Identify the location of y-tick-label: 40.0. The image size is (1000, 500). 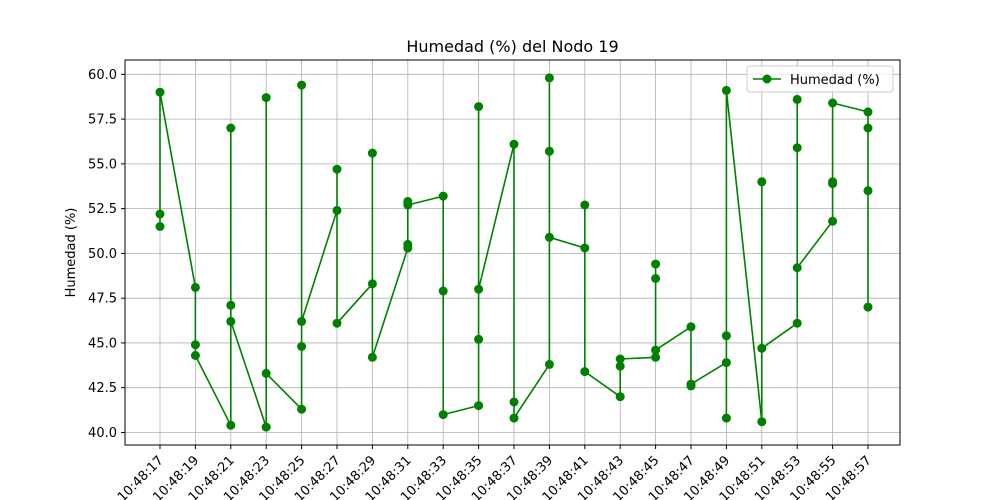
(102, 433).